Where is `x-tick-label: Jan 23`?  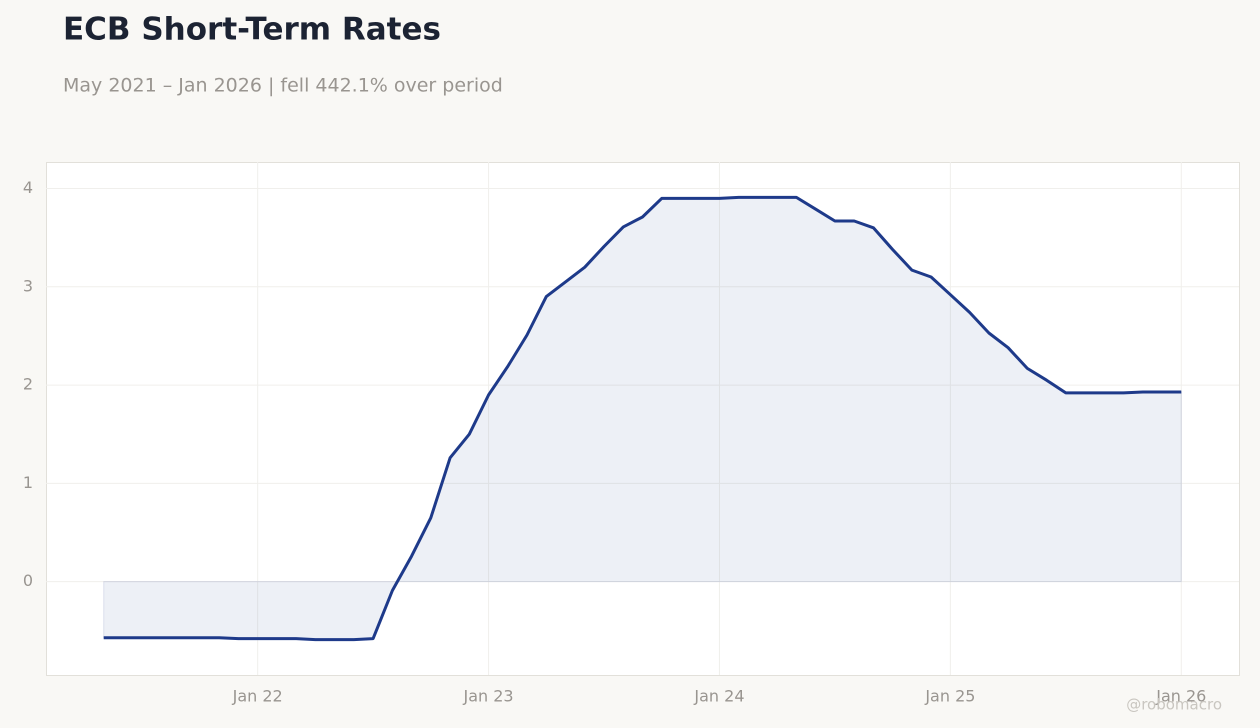
x-tick-label: Jan 23 is located at coordinates (488, 696).